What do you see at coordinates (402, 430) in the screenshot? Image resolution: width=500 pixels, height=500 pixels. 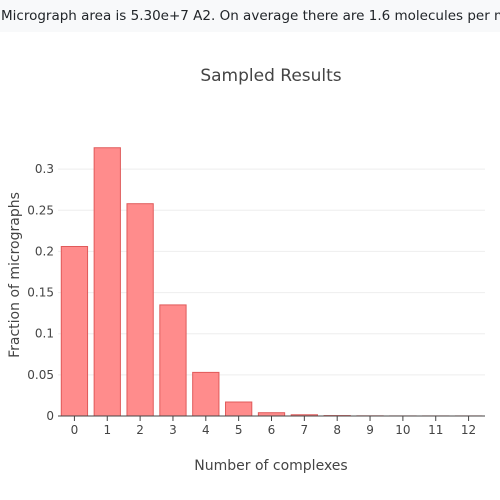 I see `x-tick-label: 10` at bounding box center [402, 430].